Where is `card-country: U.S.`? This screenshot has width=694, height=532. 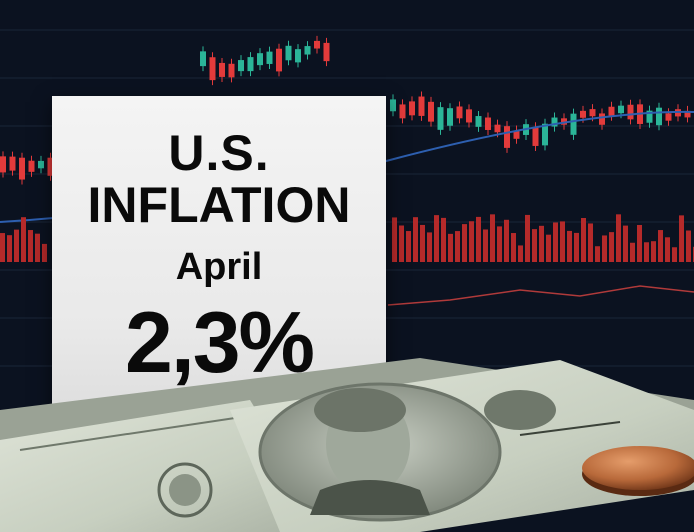
card-country: U.S. is located at coordinates (219, 153).